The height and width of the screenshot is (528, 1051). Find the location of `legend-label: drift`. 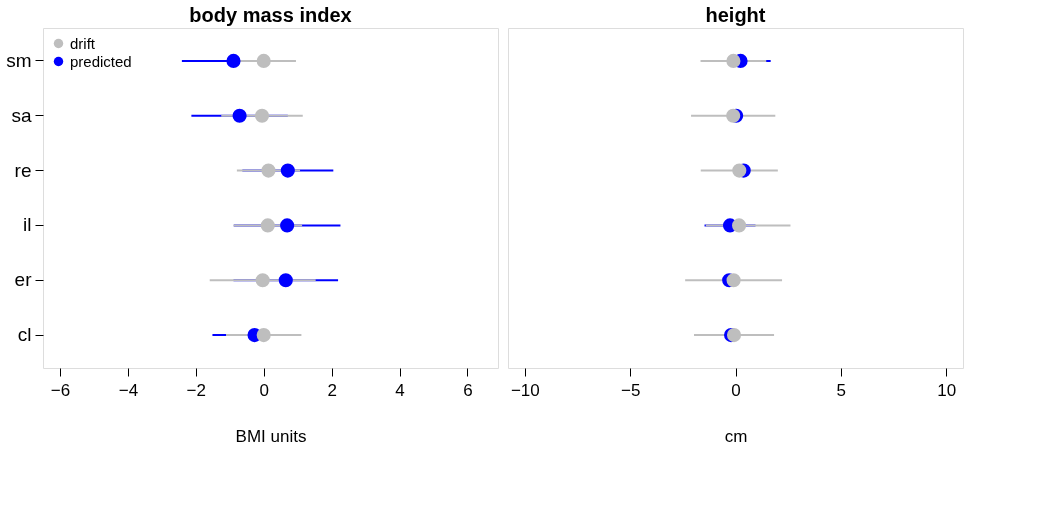

legend-label: drift is located at coordinates (83, 43).